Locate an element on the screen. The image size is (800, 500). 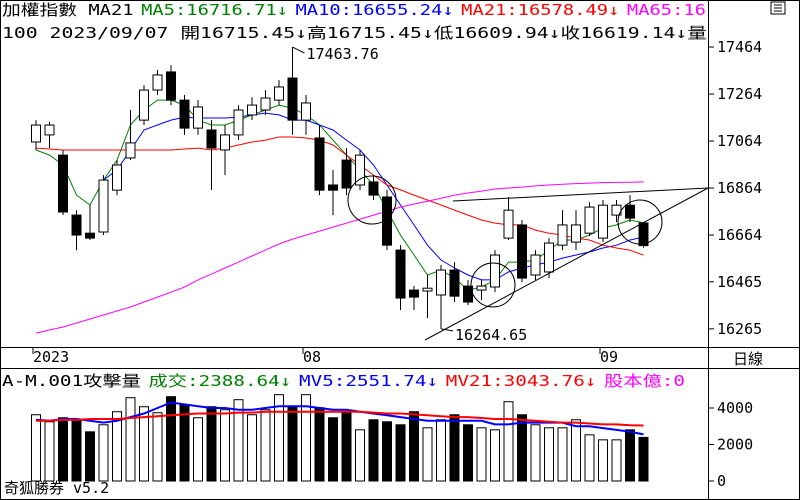
chart-title: 加權指數 MA21 is located at coordinates (68, 10).